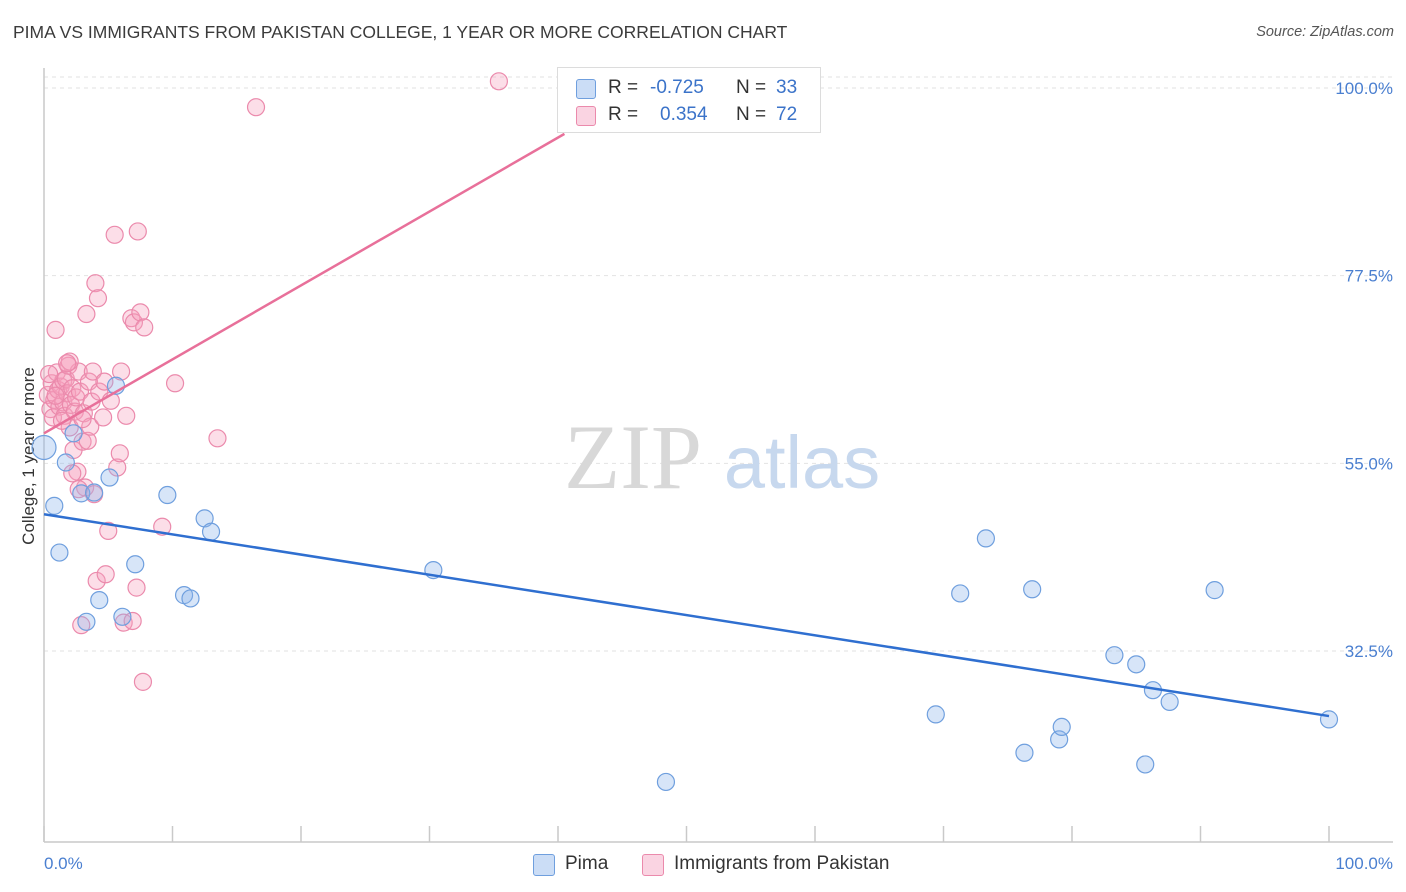 This screenshot has width=1406, height=892. Describe the element at coordinates (1364, 863) in the screenshot. I see `x-tick-label-max: 100.0%` at that location.